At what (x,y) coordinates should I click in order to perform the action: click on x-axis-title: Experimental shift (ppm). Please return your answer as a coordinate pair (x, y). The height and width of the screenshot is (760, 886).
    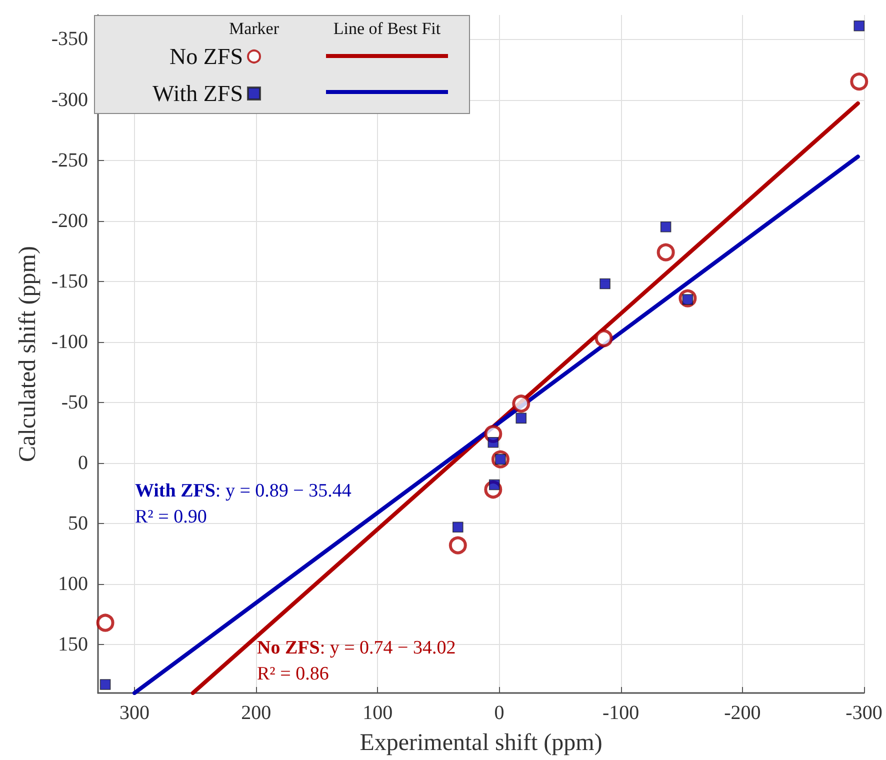
    Looking at the image, I should click on (481, 743).